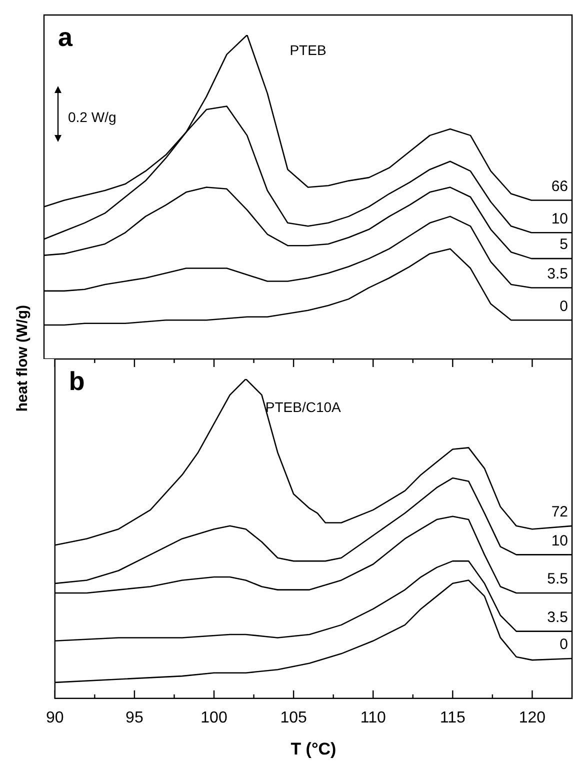 The height and width of the screenshot is (774, 573). I want to click on series-label: 72, so click(559, 512).